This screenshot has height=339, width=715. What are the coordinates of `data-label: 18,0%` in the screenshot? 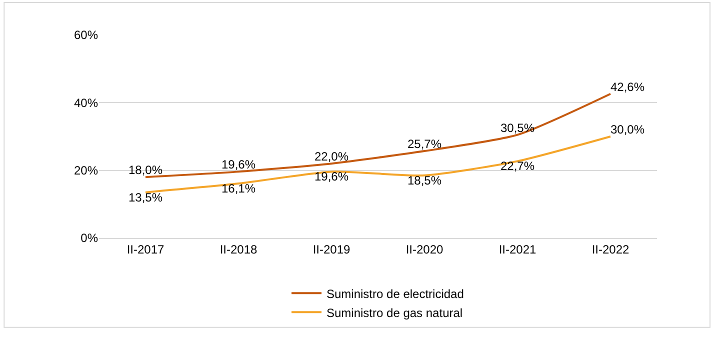 It's located at (145, 170).